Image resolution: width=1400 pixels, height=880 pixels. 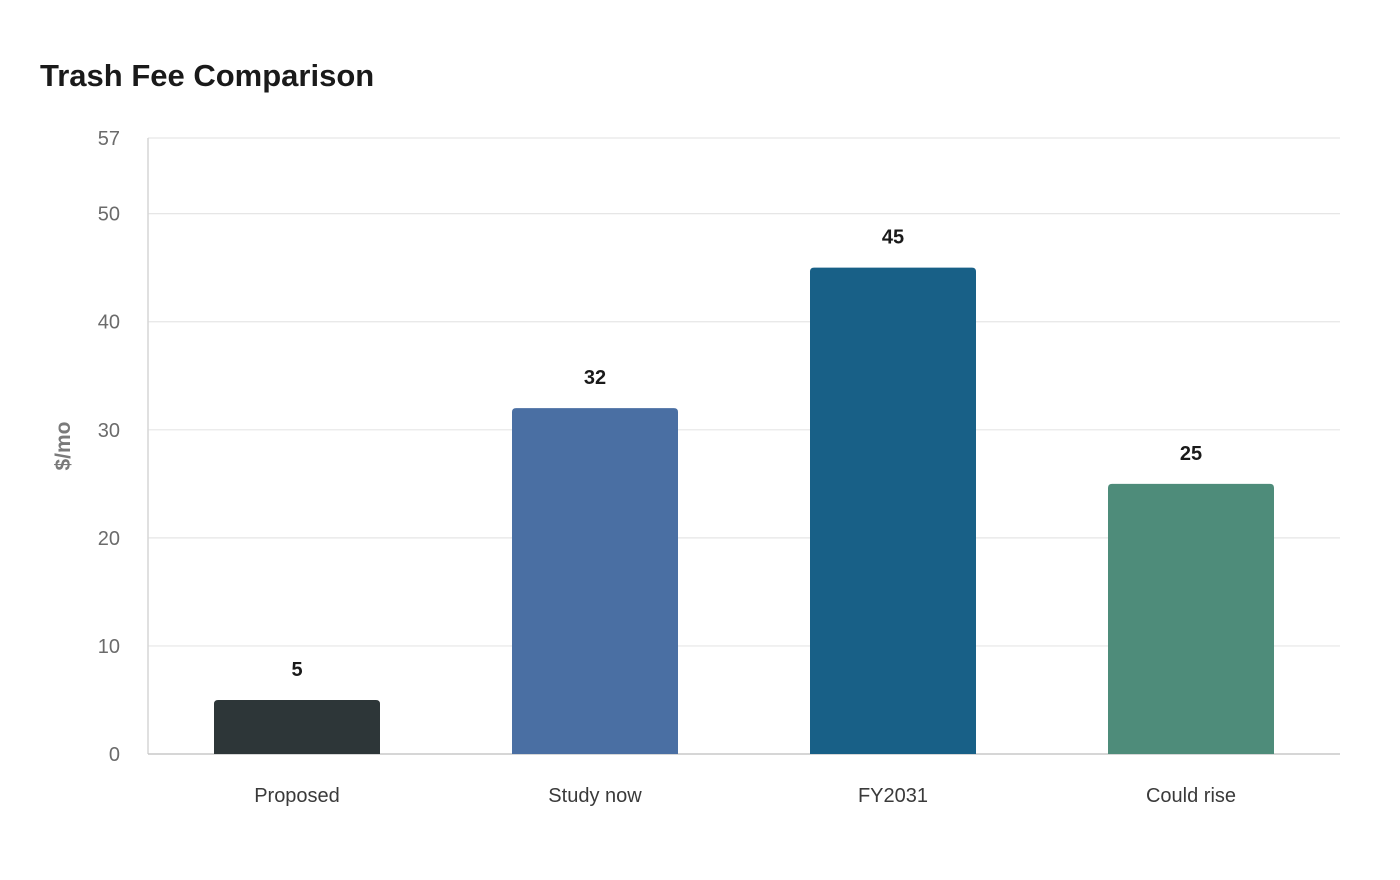 I want to click on y-tick-label: 30, so click(x=109, y=431).